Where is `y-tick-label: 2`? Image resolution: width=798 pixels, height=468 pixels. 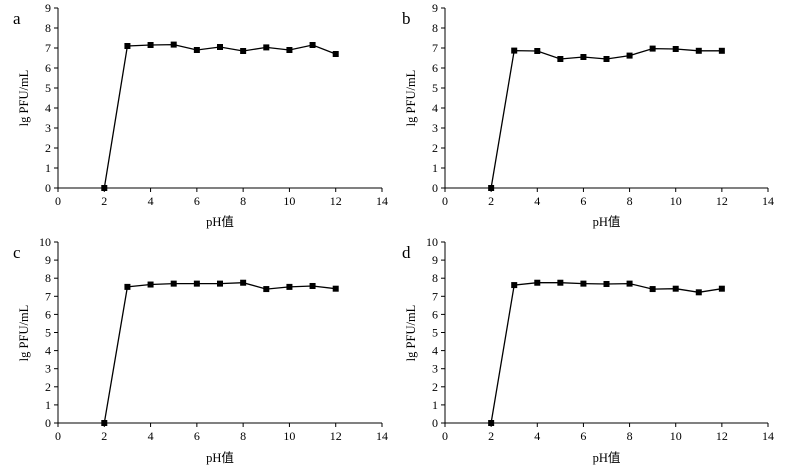
y-tick-label: 2 is located at coordinates (435, 148).